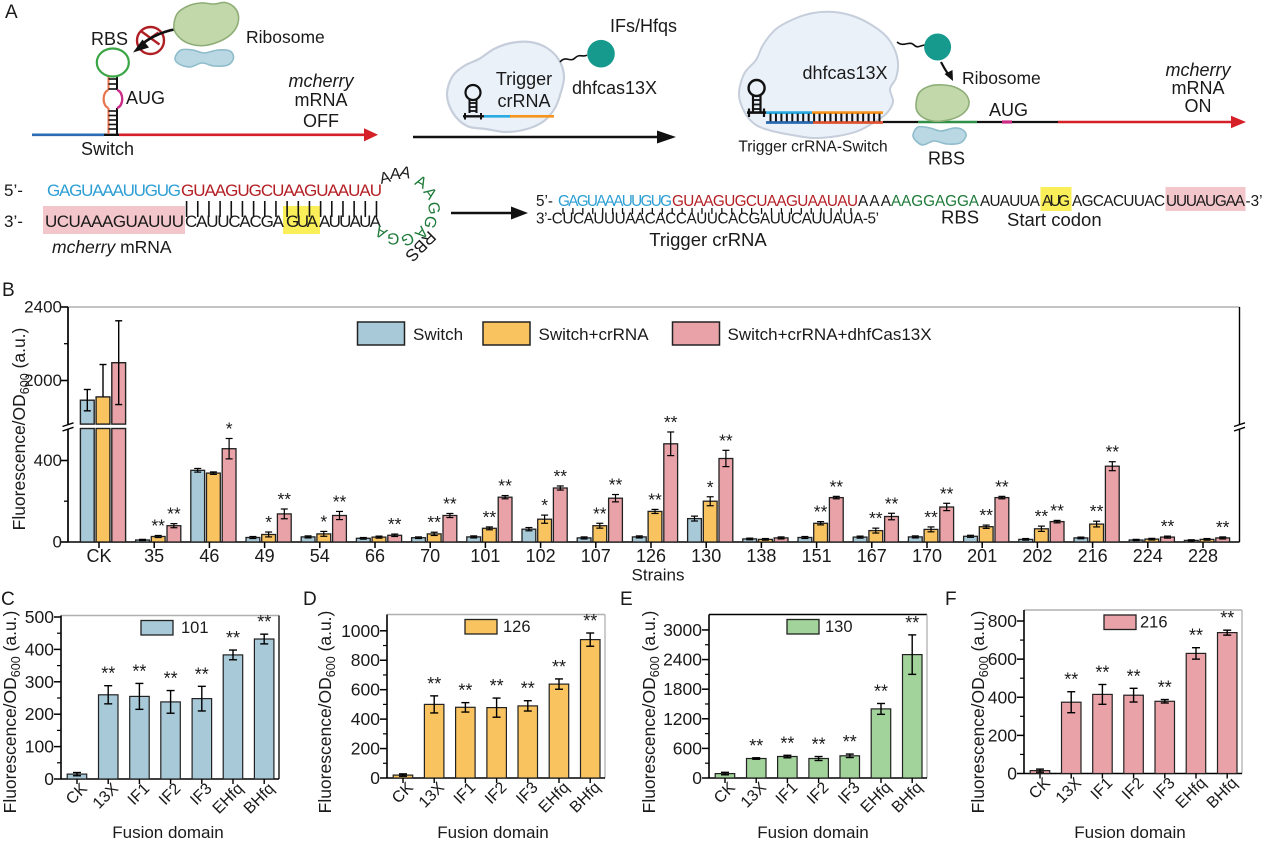 This screenshot has height=848, width=1269. What do you see at coordinates (643, 26) in the screenshot?
I see `svg-text: IFs/Hfqs` at bounding box center [643, 26].